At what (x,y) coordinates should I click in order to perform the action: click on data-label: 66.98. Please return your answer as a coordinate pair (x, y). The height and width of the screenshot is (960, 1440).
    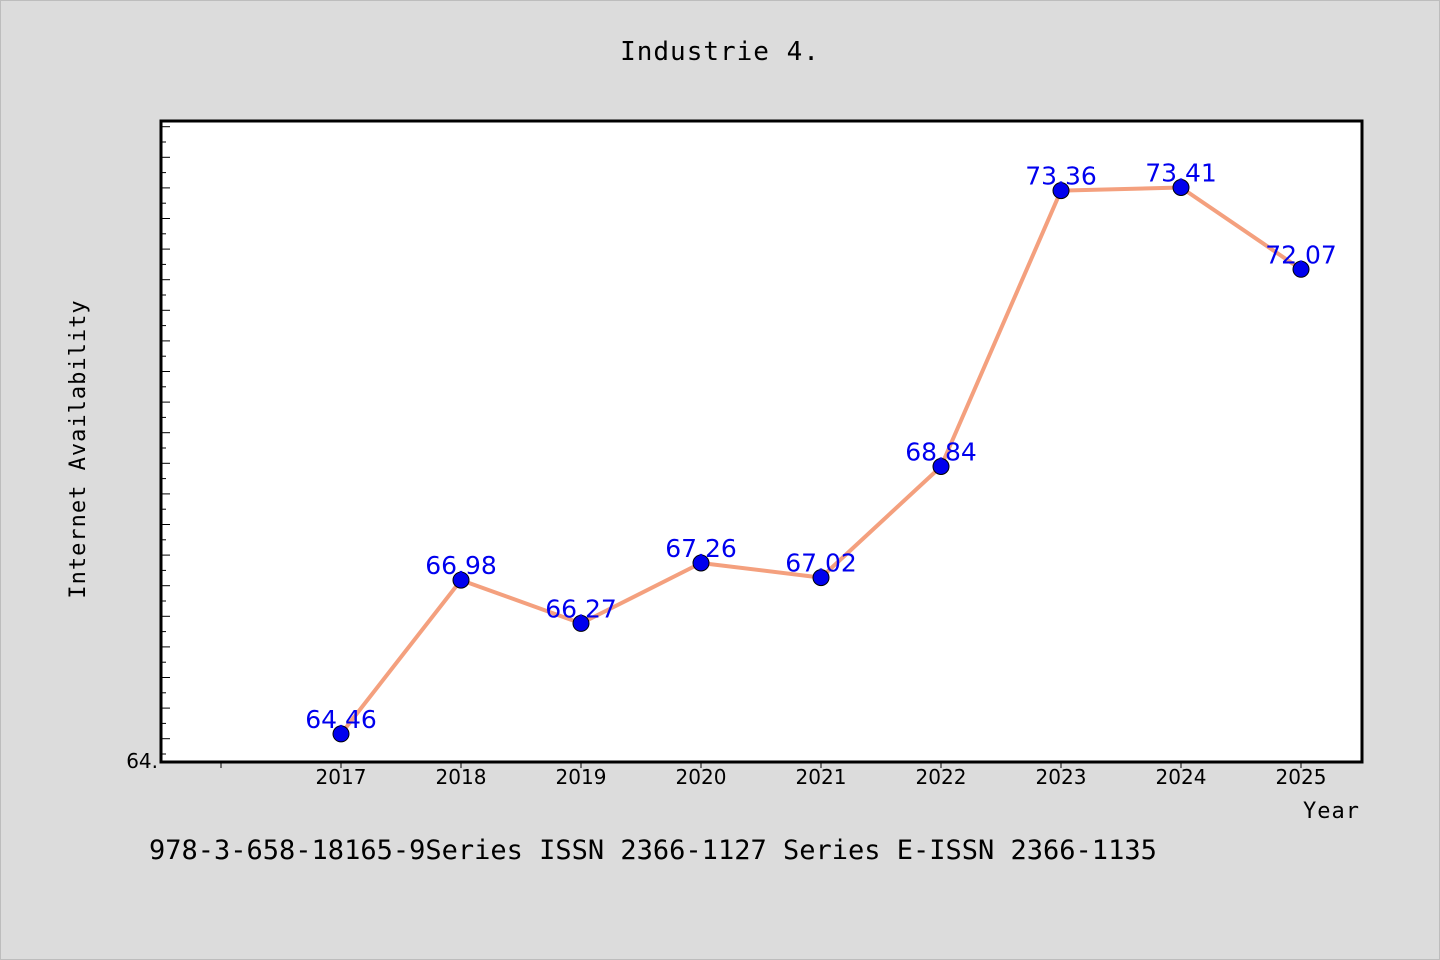
    Looking at the image, I should click on (461, 565).